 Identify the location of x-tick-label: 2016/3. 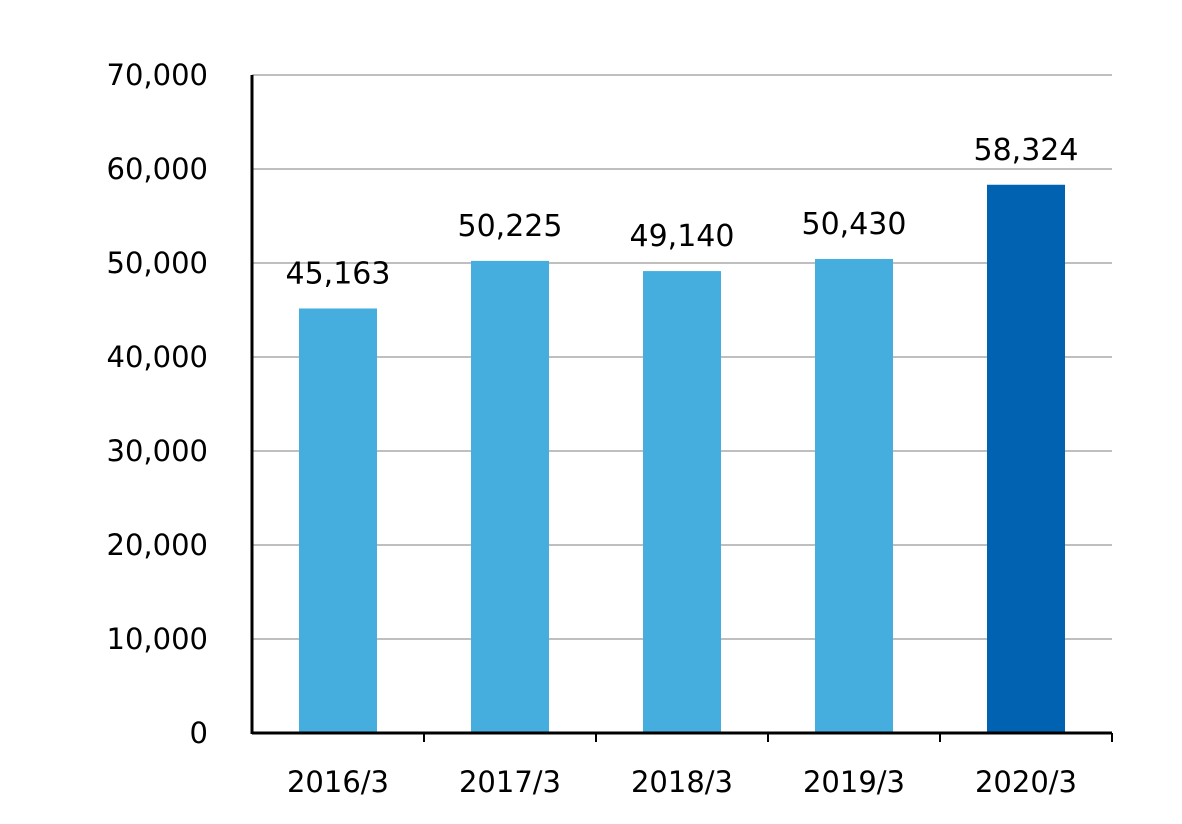
(338, 782).